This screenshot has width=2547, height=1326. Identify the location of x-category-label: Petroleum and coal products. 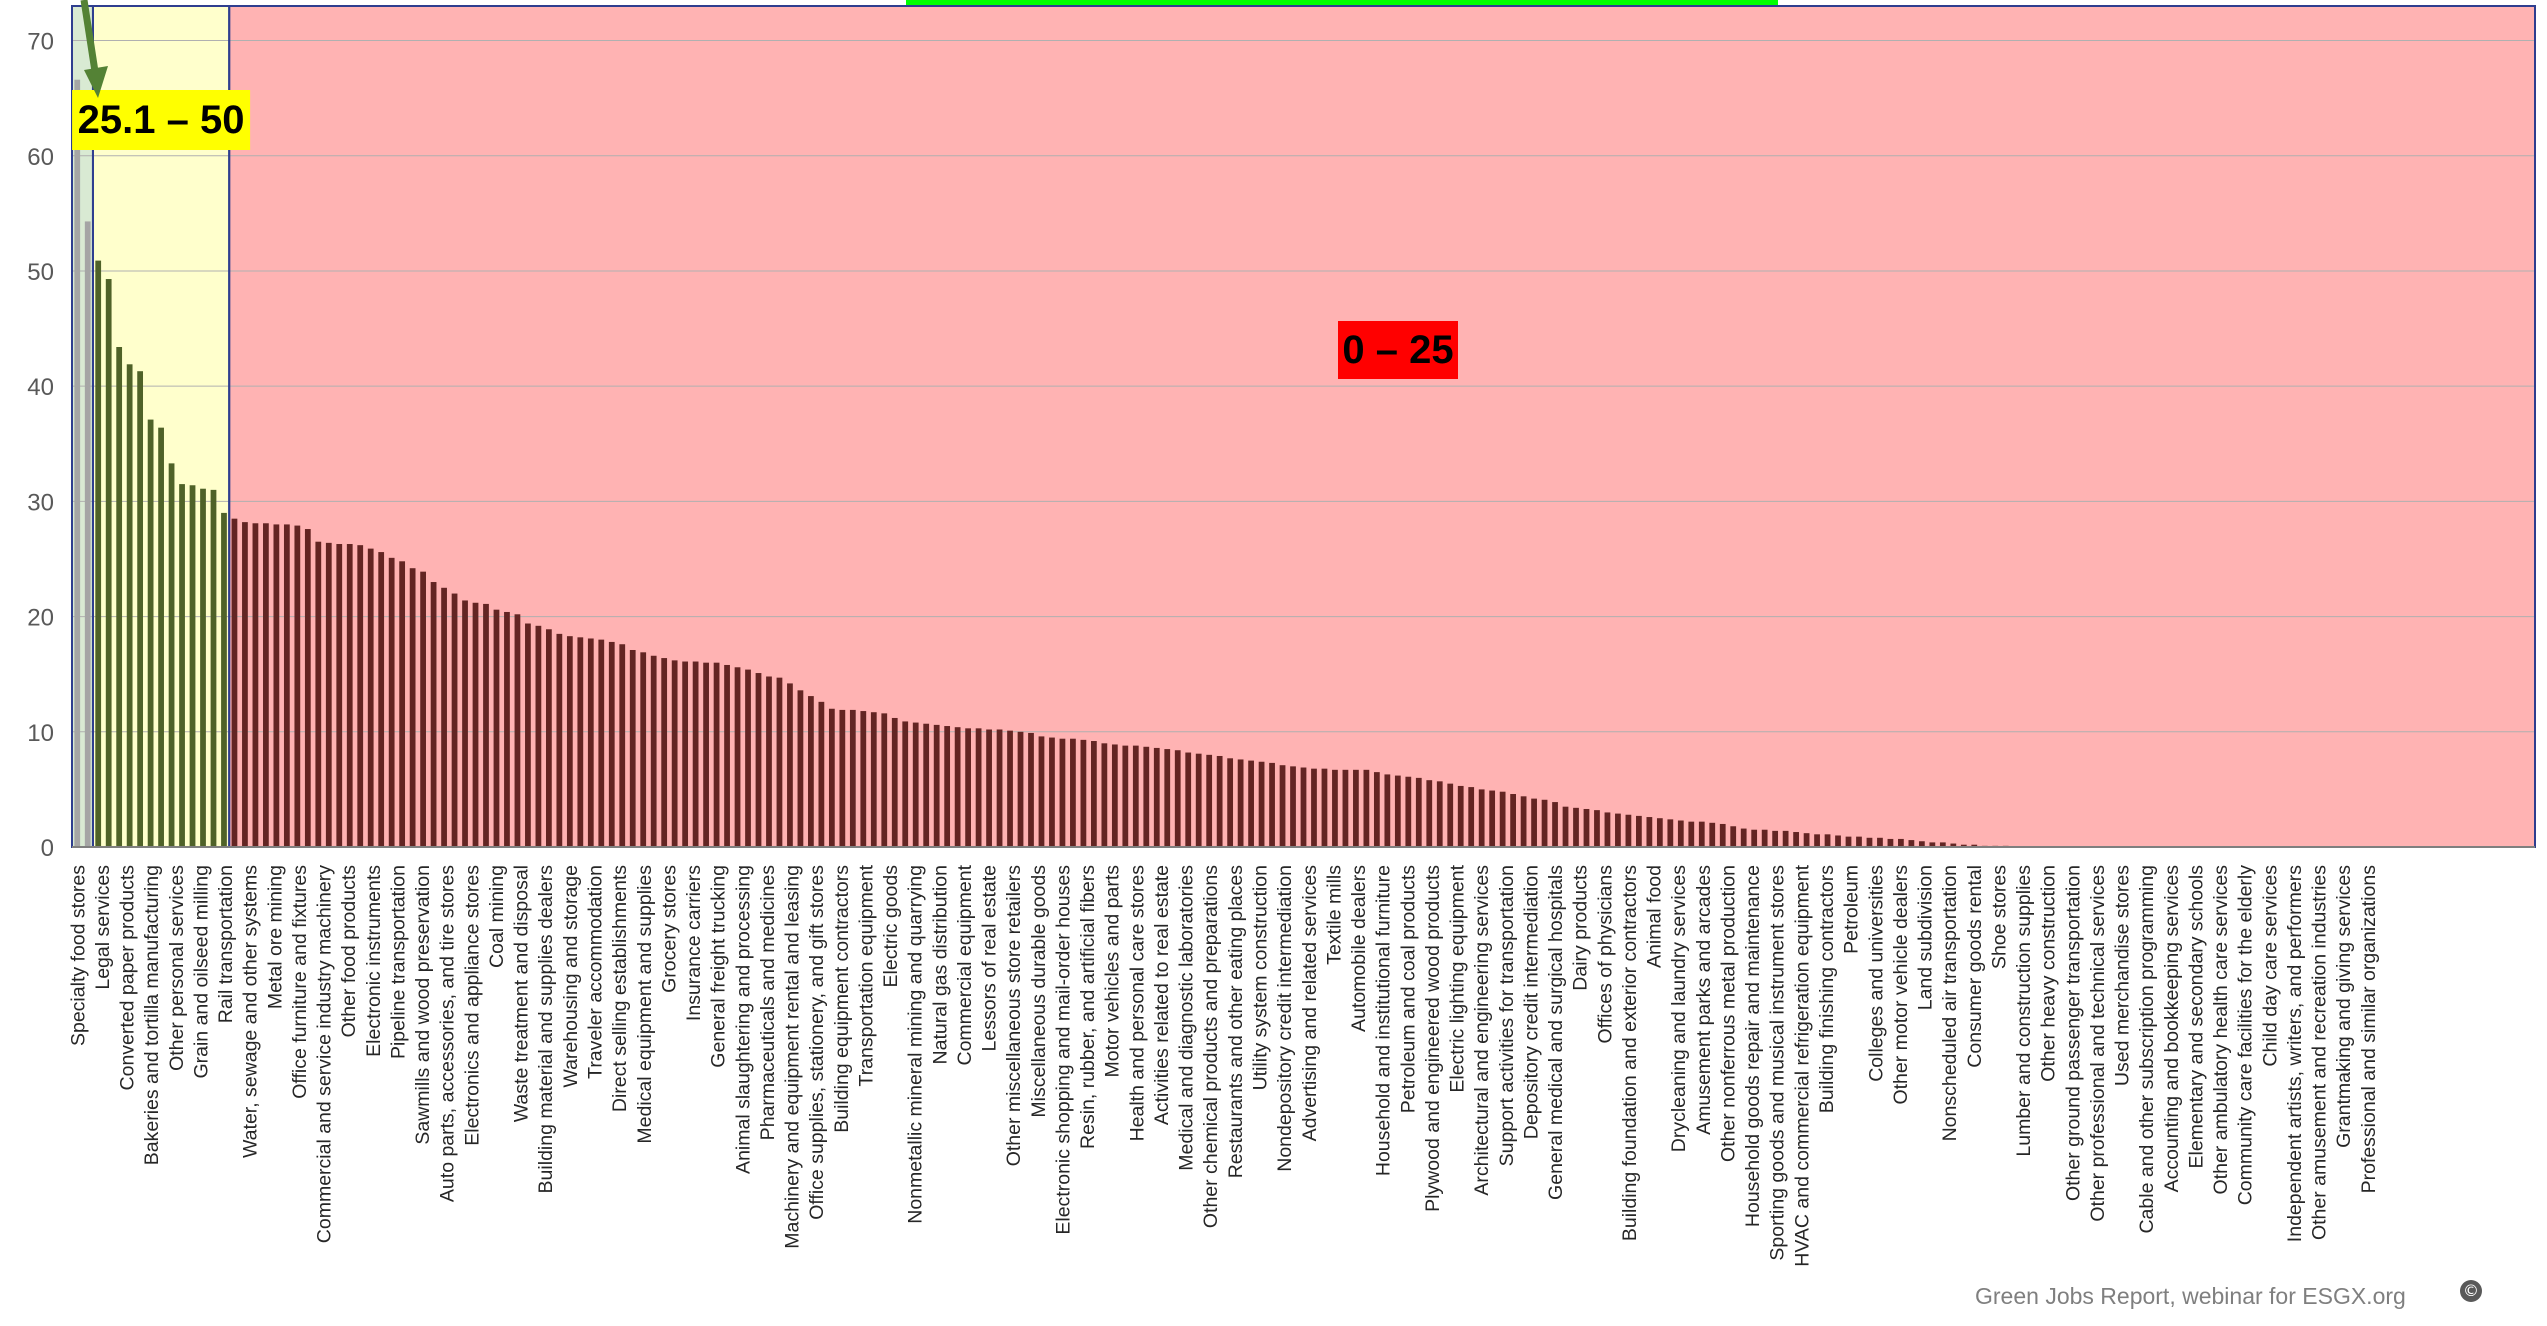
(1408, 989).